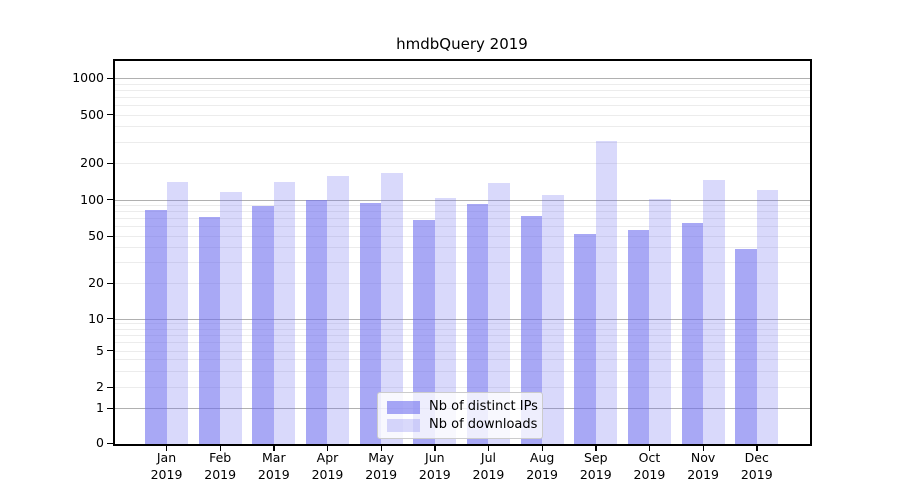  Describe the element at coordinates (531, 330) in the screenshot. I see `bar-nb-of-distinct-ips-aug` at that location.